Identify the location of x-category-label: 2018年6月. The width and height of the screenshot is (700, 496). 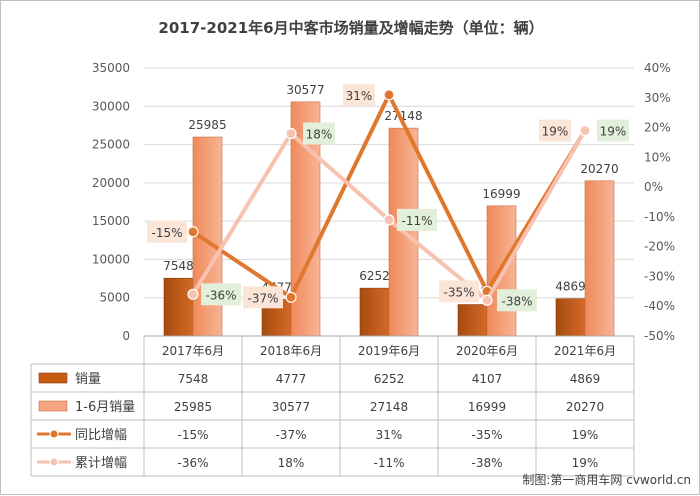
(291, 351).